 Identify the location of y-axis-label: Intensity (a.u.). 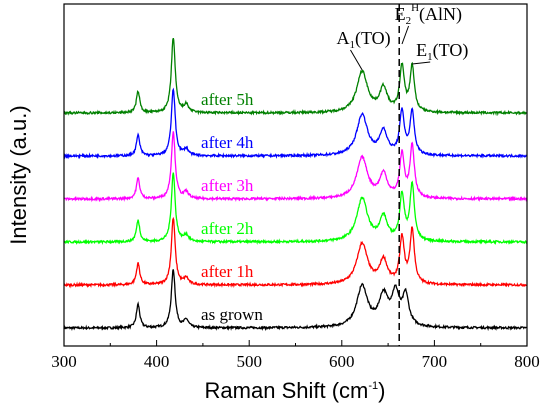
(18, 174).